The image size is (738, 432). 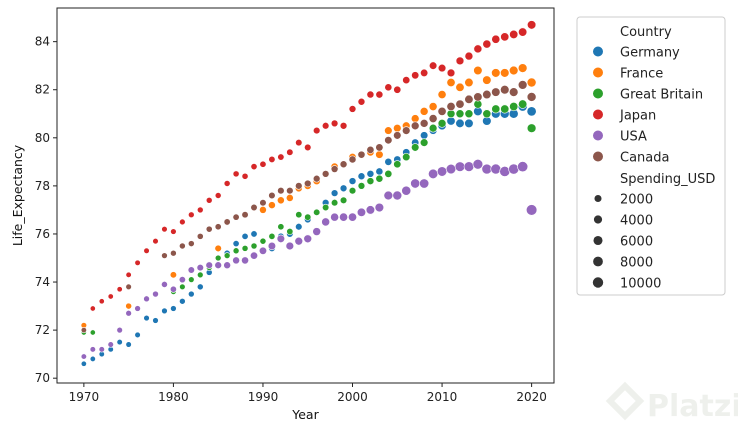 I want to click on legend-marker-france, so click(x=598, y=72).